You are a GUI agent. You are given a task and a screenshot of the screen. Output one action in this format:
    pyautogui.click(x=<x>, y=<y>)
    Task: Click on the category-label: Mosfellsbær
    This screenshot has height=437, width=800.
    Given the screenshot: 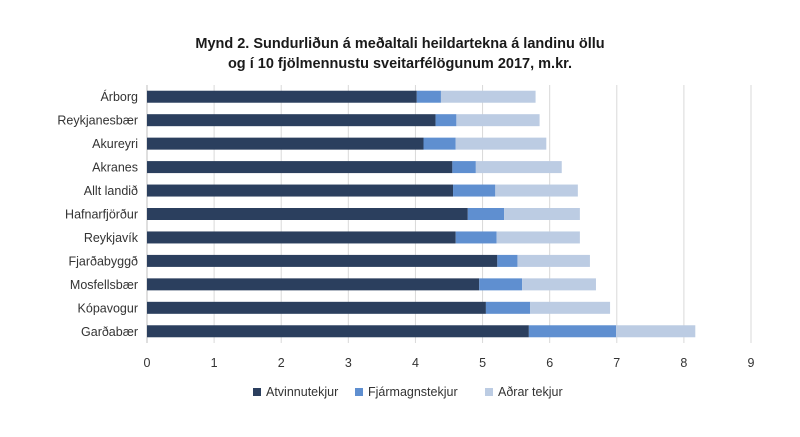 What is the action you would take?
    pyautogui.click(x=104, y=285)
    